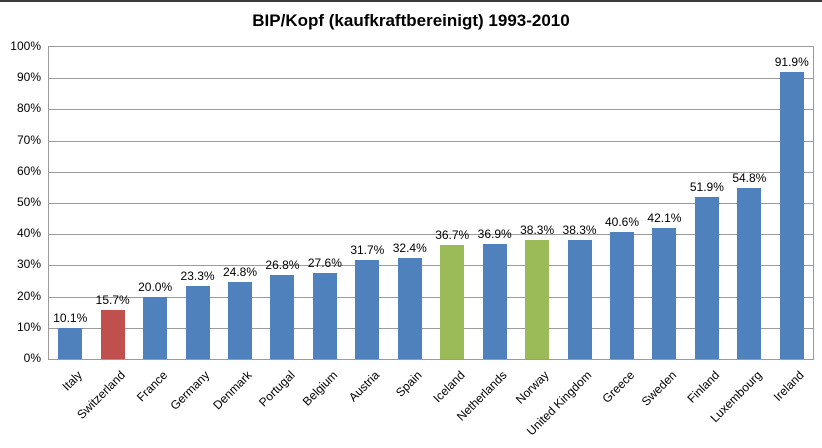 Image resolution: width=822 pixels, height=448 pixels. Describe the element at coordinates (411, 20) in the screenshot. I see `chart-title: BIP/Kopf (kaufkraftbereinigt) 1993-2010` at that location.